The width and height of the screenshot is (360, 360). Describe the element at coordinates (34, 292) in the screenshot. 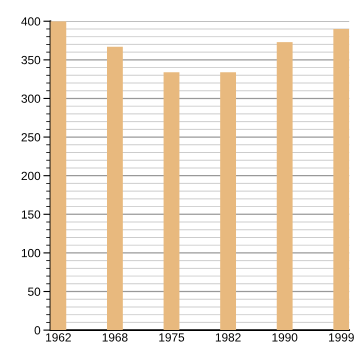

I see `y-tick-label: 50` at that location.